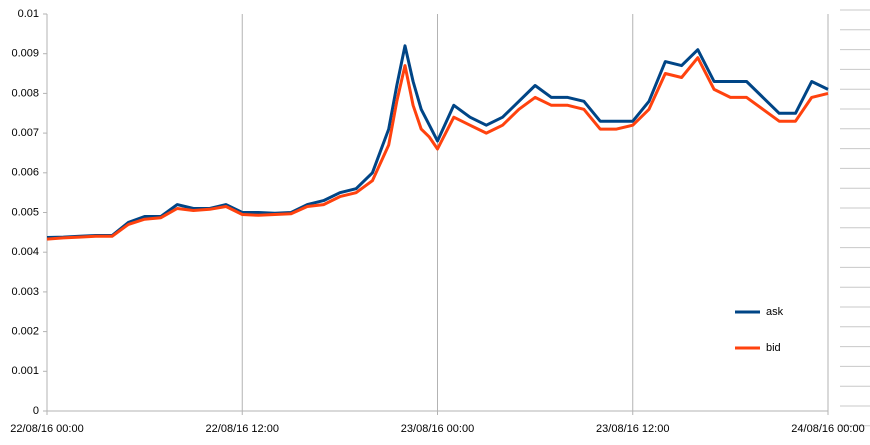  I want to click on x-tick-label: 23/08/16 00:00, so click(437, 429).